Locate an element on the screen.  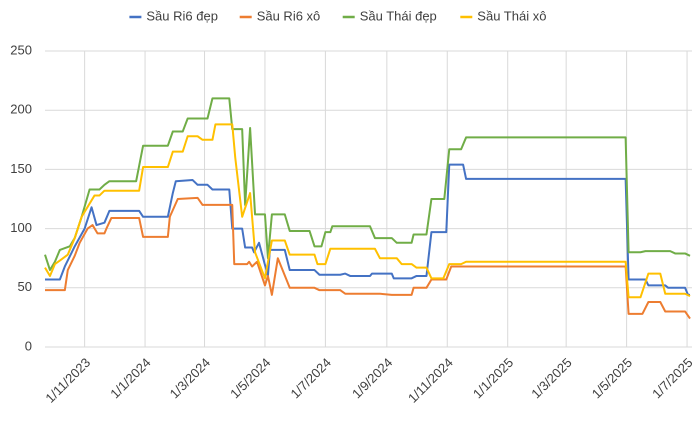
x-tick-label: 1/1/2024 is located at coordinates (130, 378).